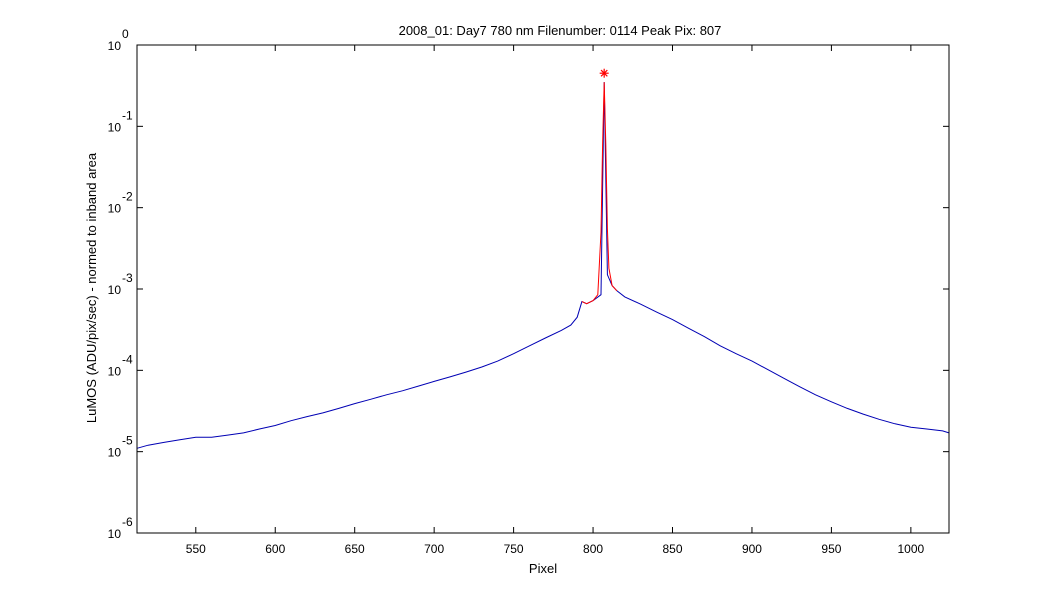  What do you see at coordinates (125, 34) in the screenshot?
I see `y-tick-label-exponent: 0` at bounding box center [125, 34].